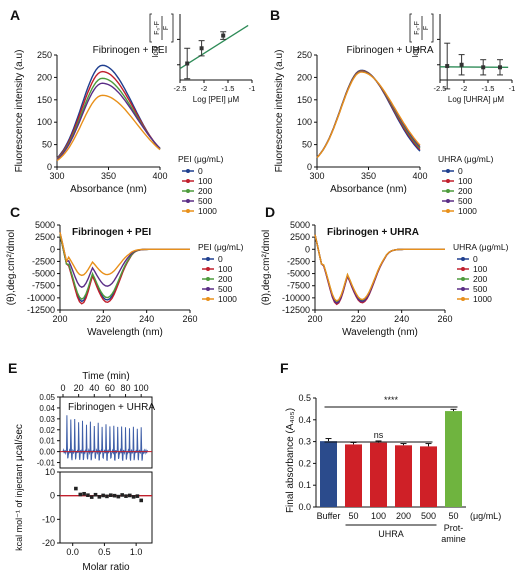  I want to click on inset-x-label: Log [PEI] μM, so click(216, 99).